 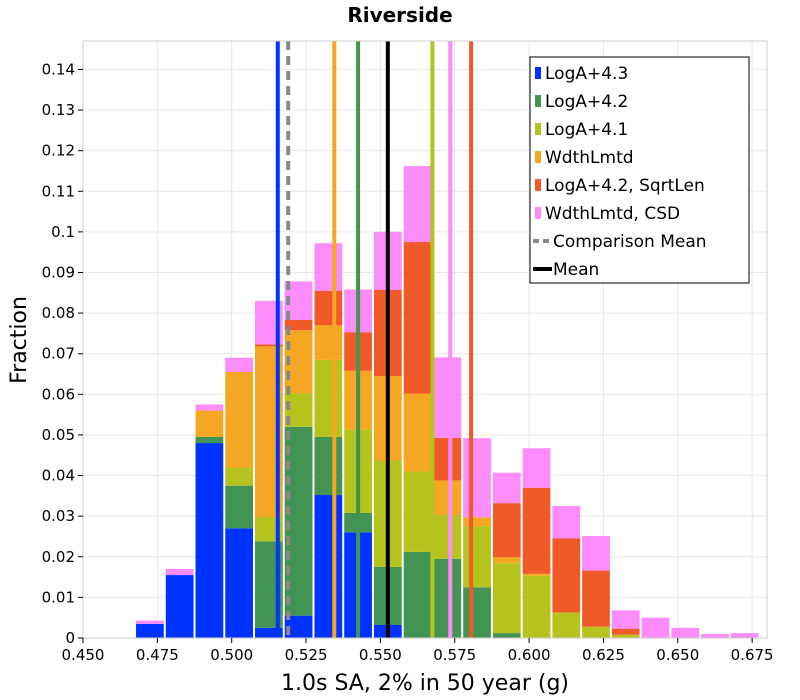 What do you see at coordinates (380, 655) in the screenshot?
I see `x-tick-label: 0.550` at bounding box center [380, 655].